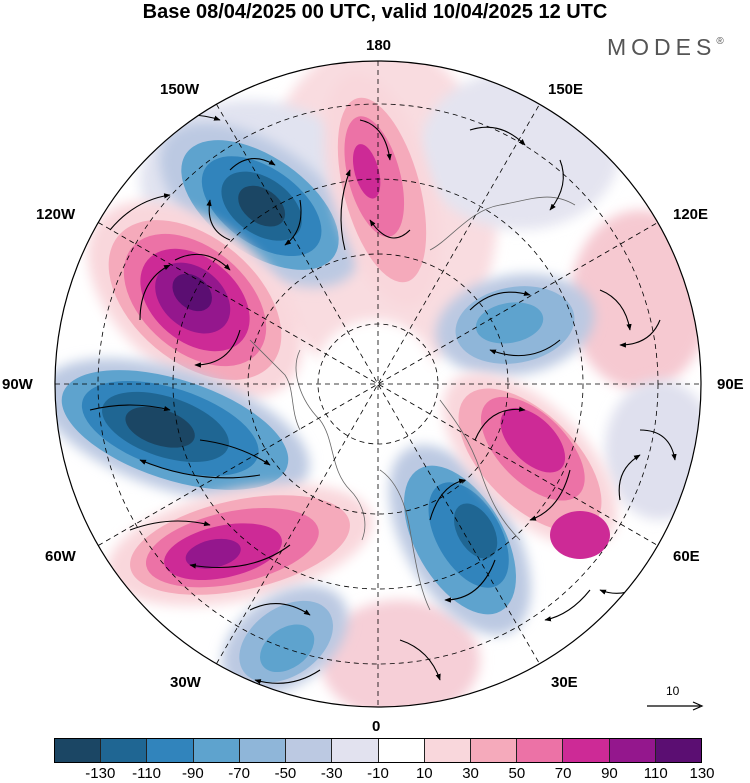 Image resolution: width=750 pixels, height=783 pixels. I want to click on colorbar-tick-label: -90, so click(193, 773).